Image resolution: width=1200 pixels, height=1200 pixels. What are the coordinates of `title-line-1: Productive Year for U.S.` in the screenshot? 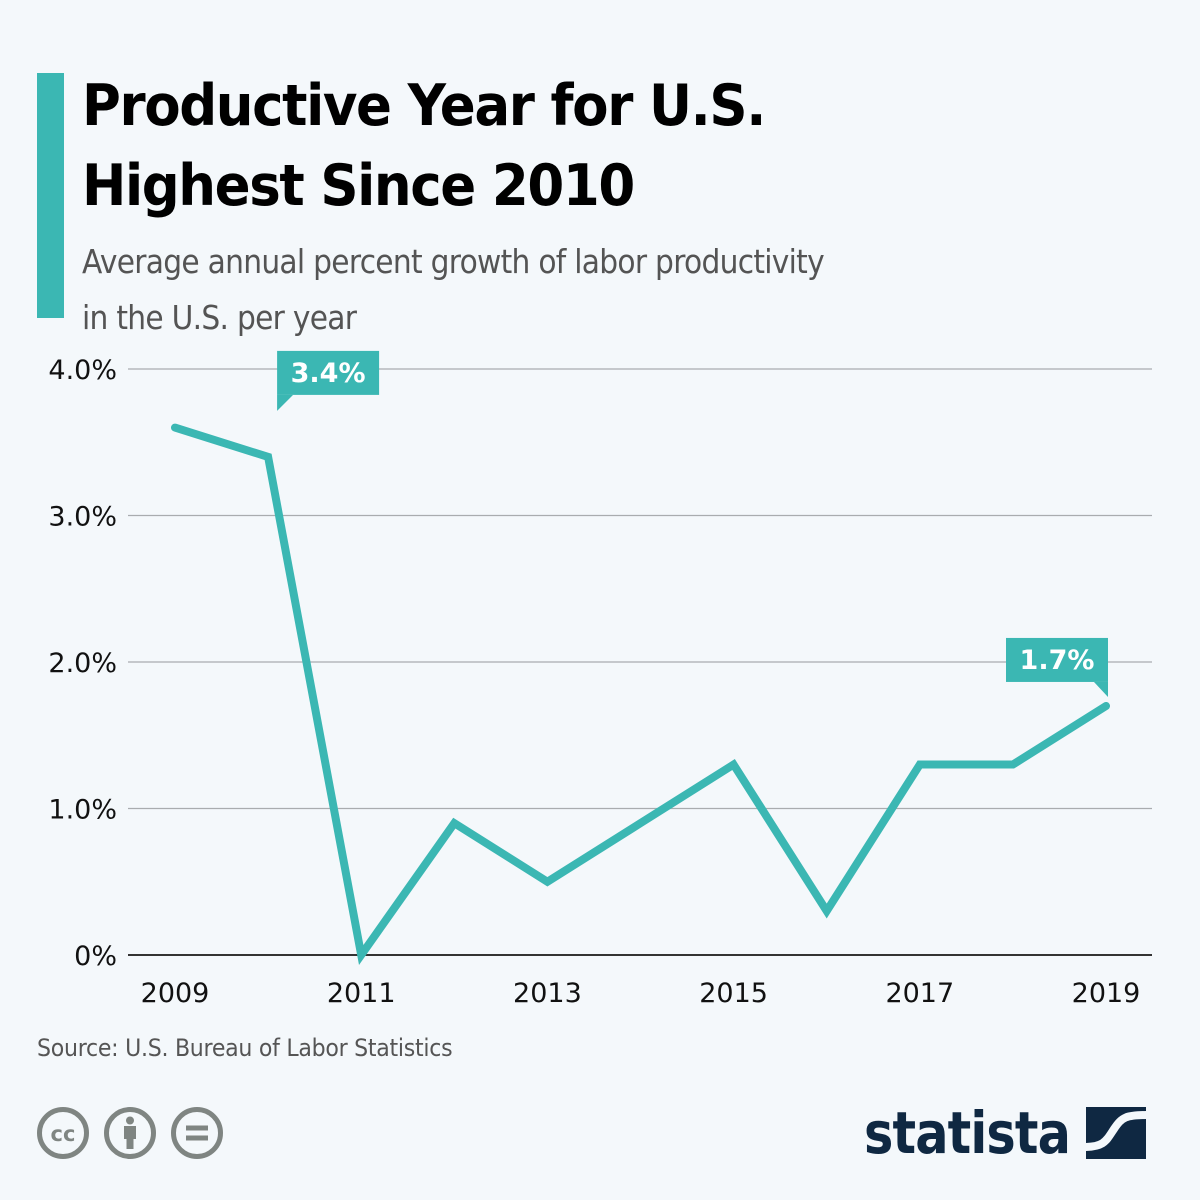 It's located at (424, 106).